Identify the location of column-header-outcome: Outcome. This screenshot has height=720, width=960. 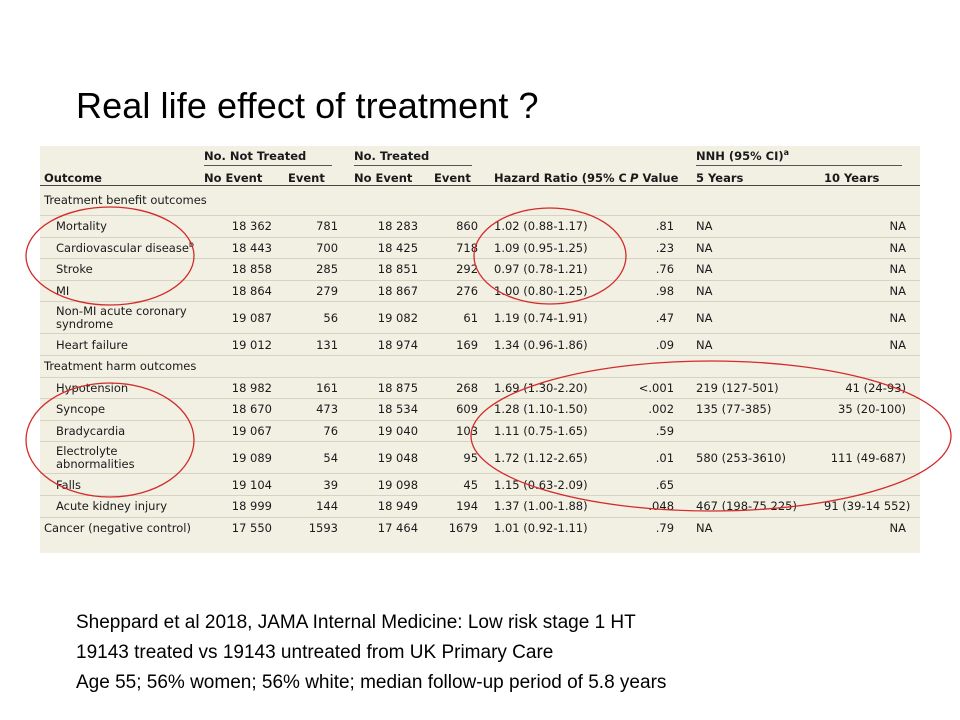
(120, 176).